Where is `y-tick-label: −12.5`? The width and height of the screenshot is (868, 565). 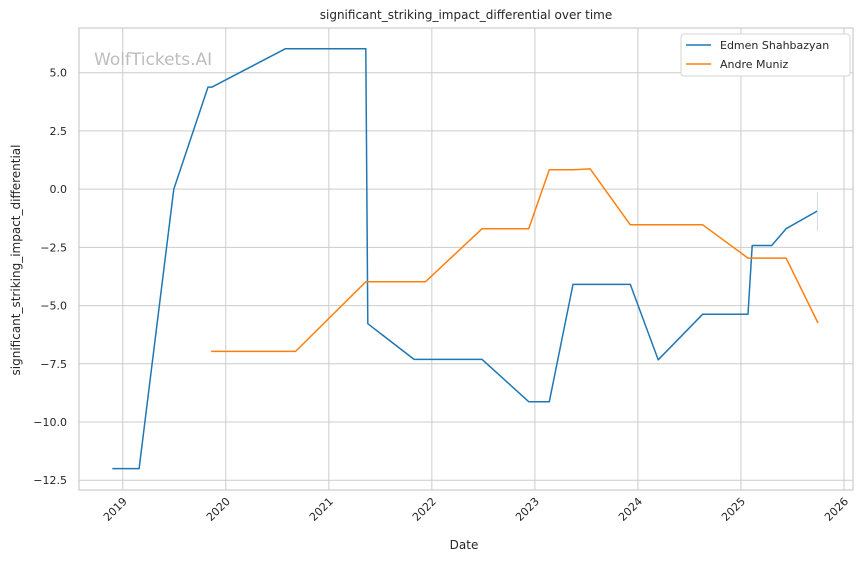 y-tick-label: −12.5 is located at coordinates (50, 480).